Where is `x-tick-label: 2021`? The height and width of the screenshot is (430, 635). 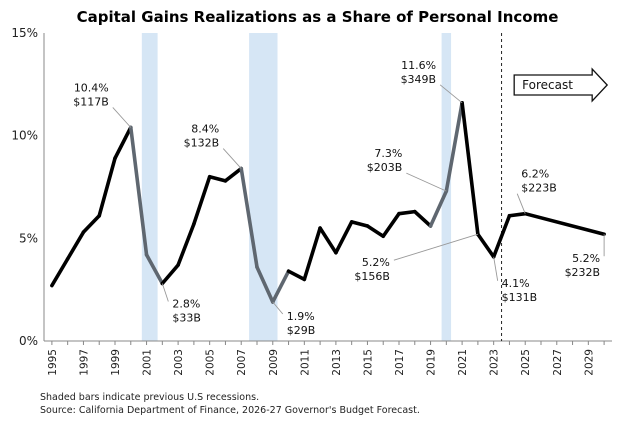
x-tick-label: 2021 is located at coordinates (463, 362).